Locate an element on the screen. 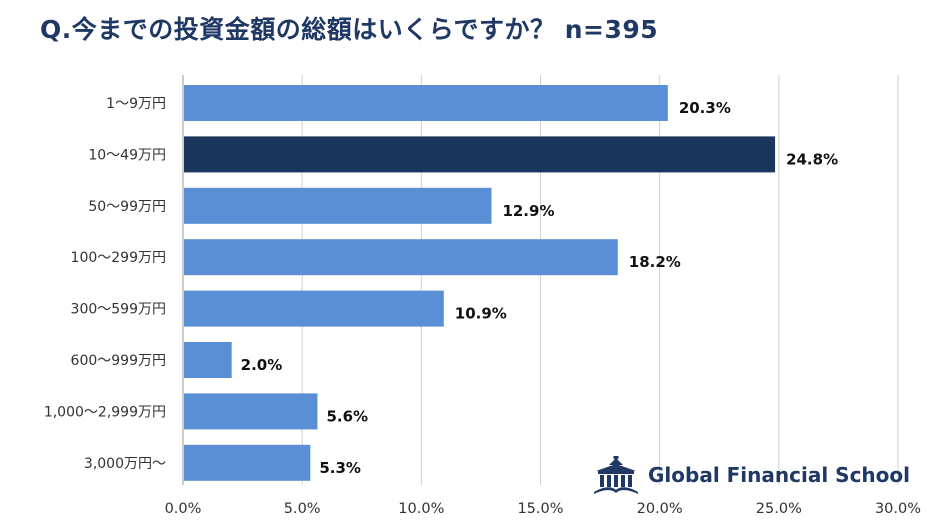 The image size is (941, 528). x-tick-label: 0.0% is located at coordinates (183, 509).